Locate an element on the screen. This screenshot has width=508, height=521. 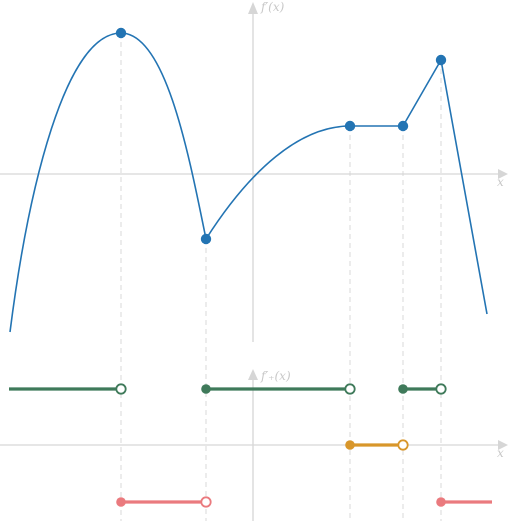
bottom-y-axis-arrow-icon is located at coordinates (253, 374).